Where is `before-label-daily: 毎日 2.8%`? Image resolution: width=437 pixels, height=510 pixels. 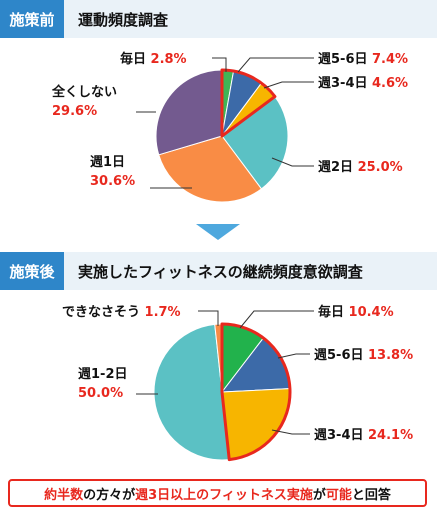 before-label-daily: 毎日 2.8% is located at coordinates (153, 59).